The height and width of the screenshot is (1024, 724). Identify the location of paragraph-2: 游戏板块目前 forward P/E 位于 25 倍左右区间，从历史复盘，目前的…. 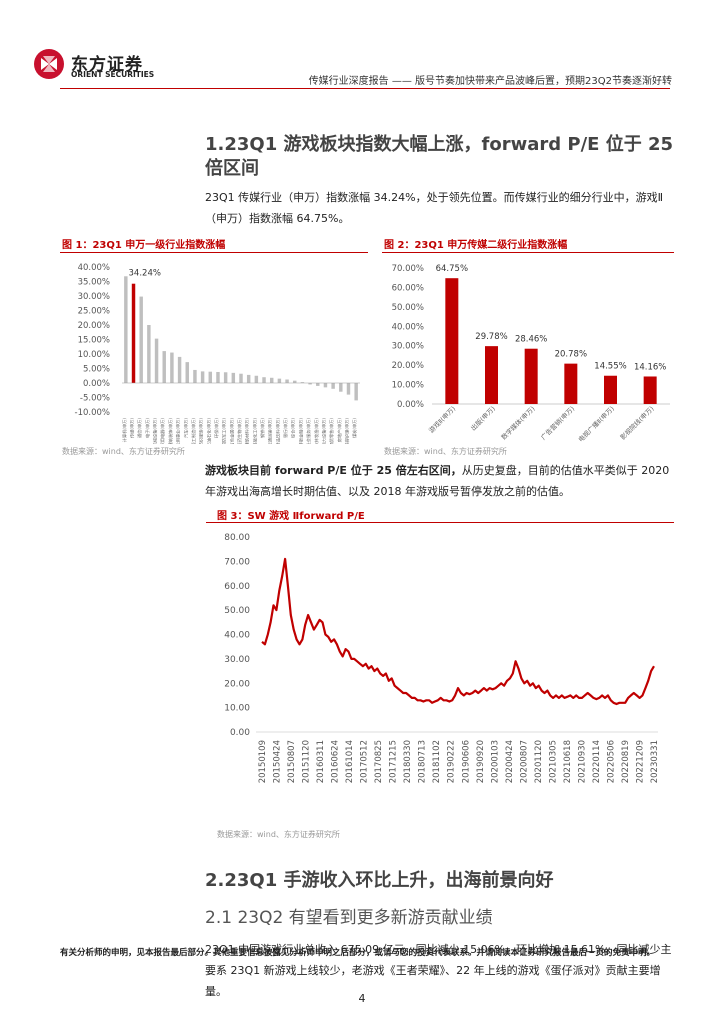
(440, 481).